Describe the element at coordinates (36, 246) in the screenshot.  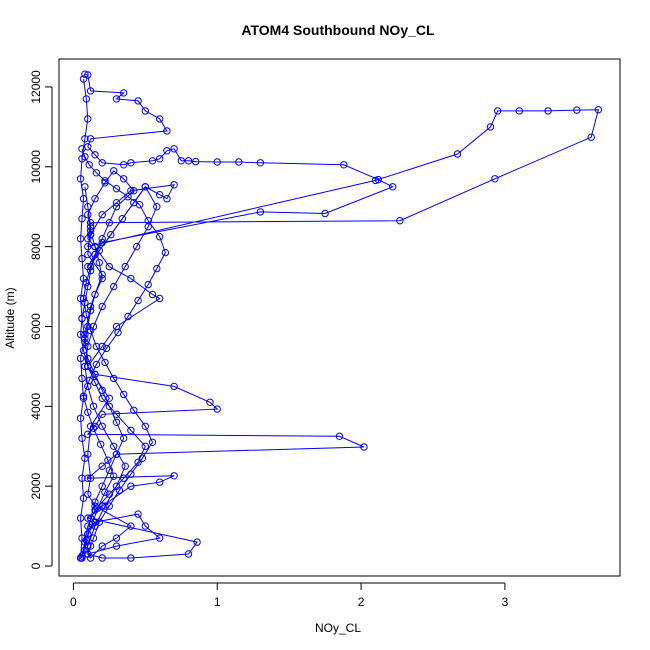
I see `y-tick-label: 8000` at that location.